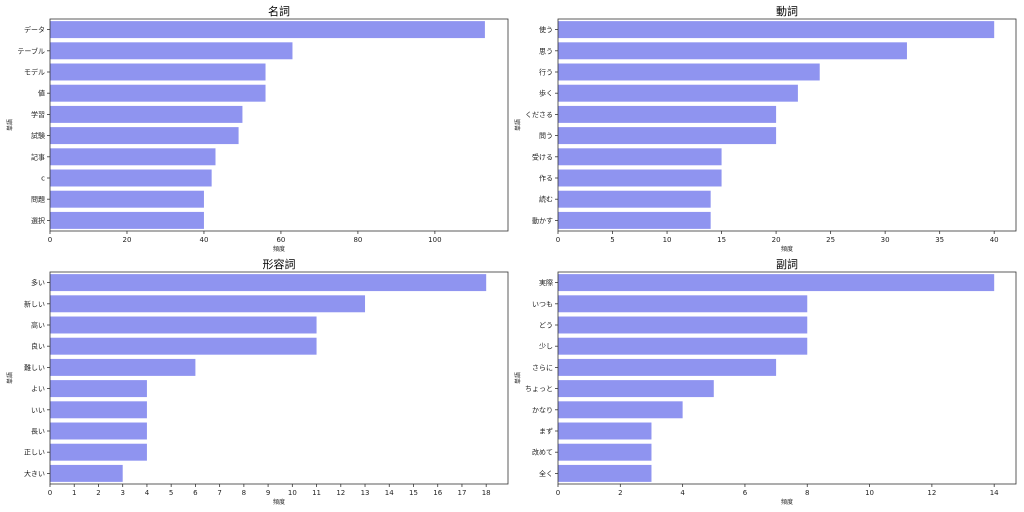  Describe the element at coordinates (38, 389) in the screenshot. I see `y-tick-label-adjective: よい` at that location.